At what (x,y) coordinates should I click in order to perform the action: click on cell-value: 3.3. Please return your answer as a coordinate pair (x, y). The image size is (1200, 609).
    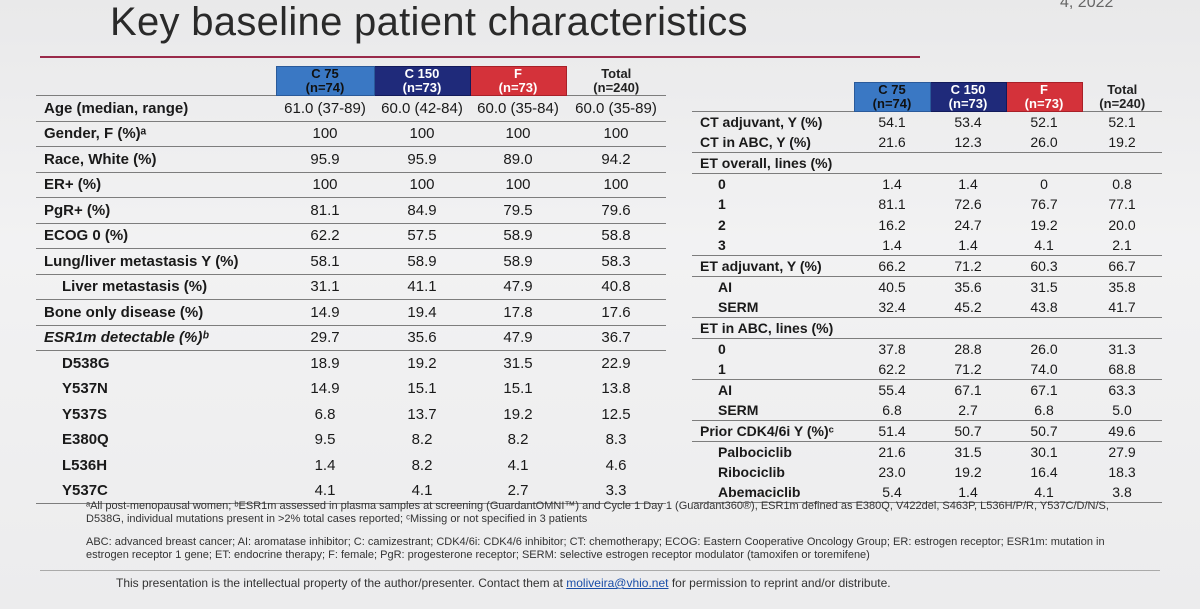
    Looking at the image, I should click on (616, 491).